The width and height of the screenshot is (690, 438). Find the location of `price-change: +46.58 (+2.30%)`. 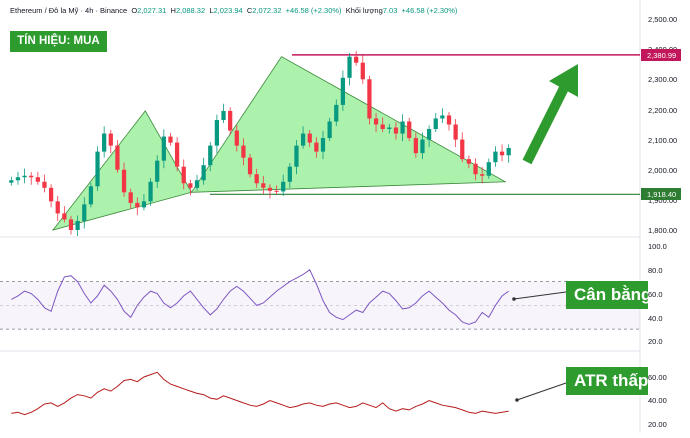

price-change: +46.58 (+2.30%) is located at coordinates (313, 10).